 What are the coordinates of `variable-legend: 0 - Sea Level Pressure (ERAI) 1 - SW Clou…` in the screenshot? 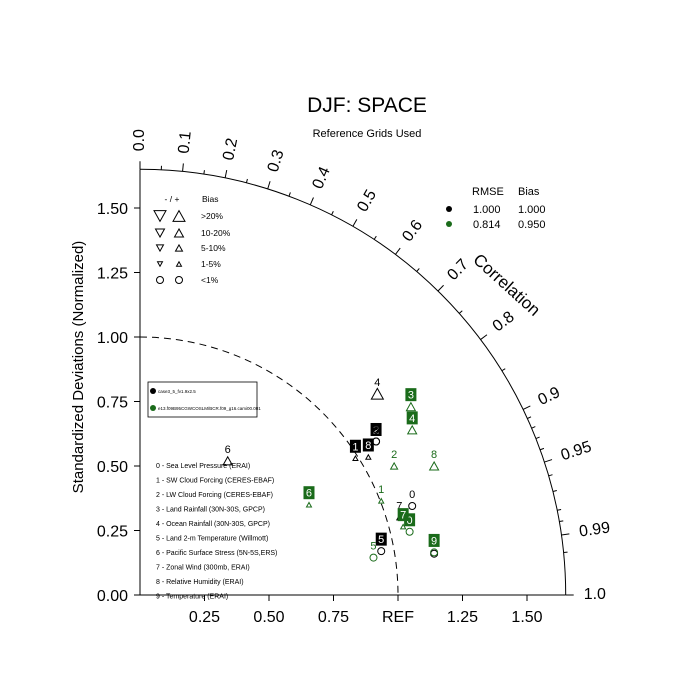 It's located at (216, 532).